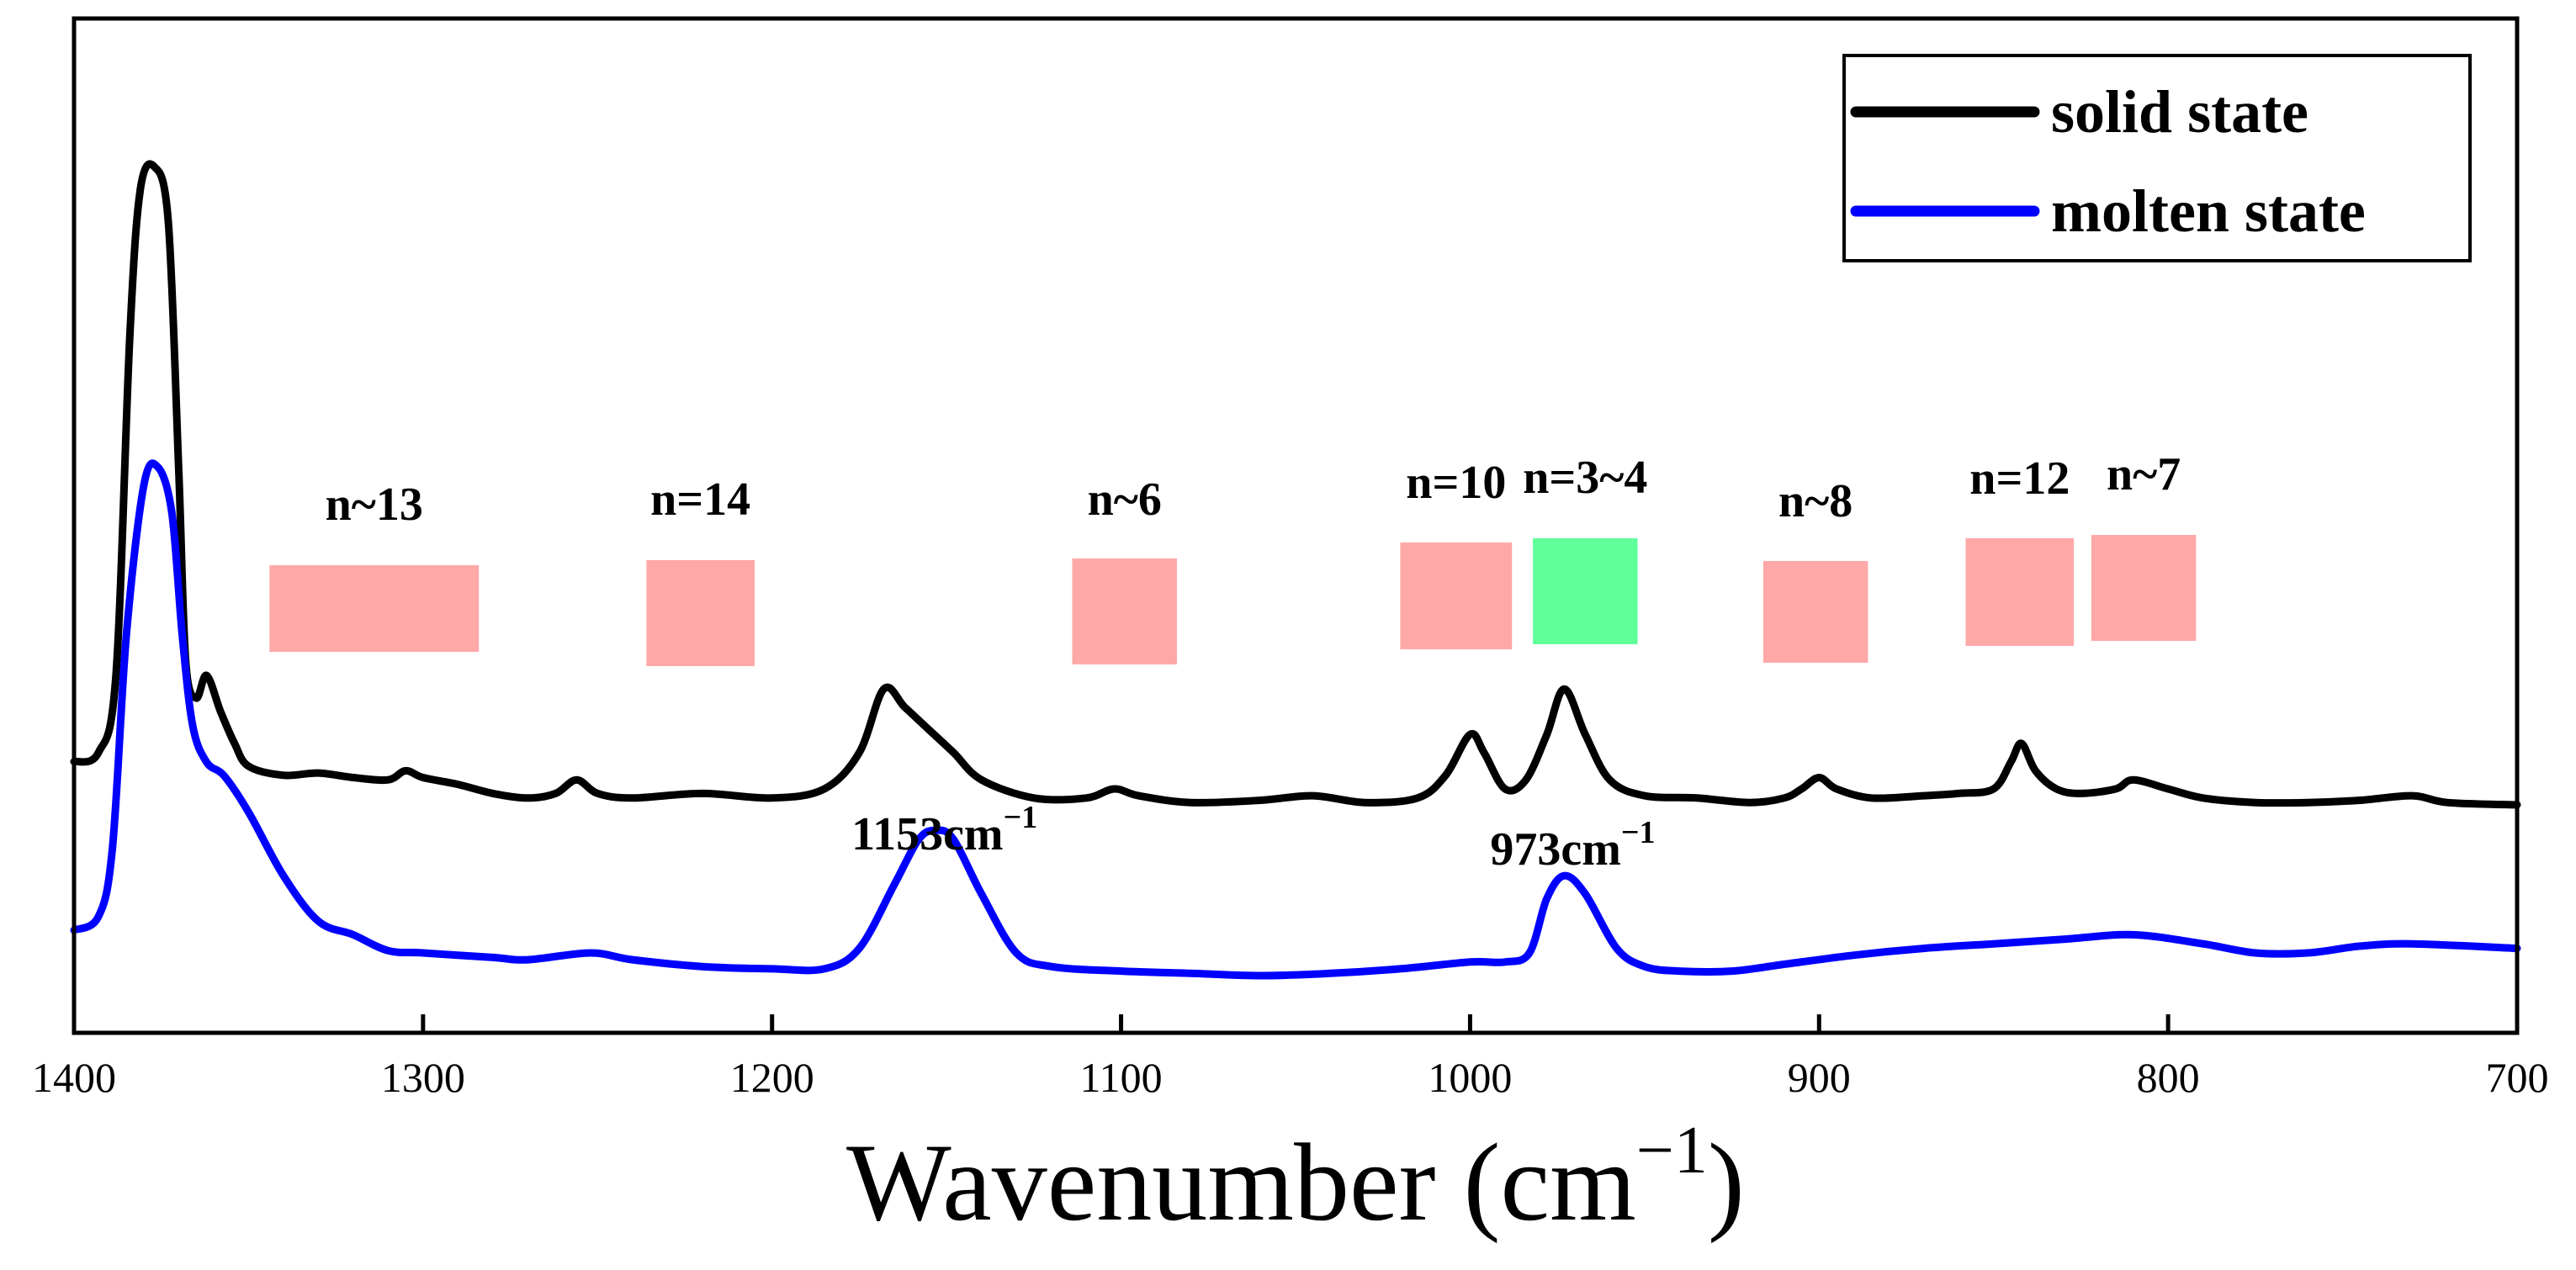  What do you see at coordinates (1819, 1077) in the screenshot?
I see `x-tick-label: 900` at bounding box center [1819, 1077].